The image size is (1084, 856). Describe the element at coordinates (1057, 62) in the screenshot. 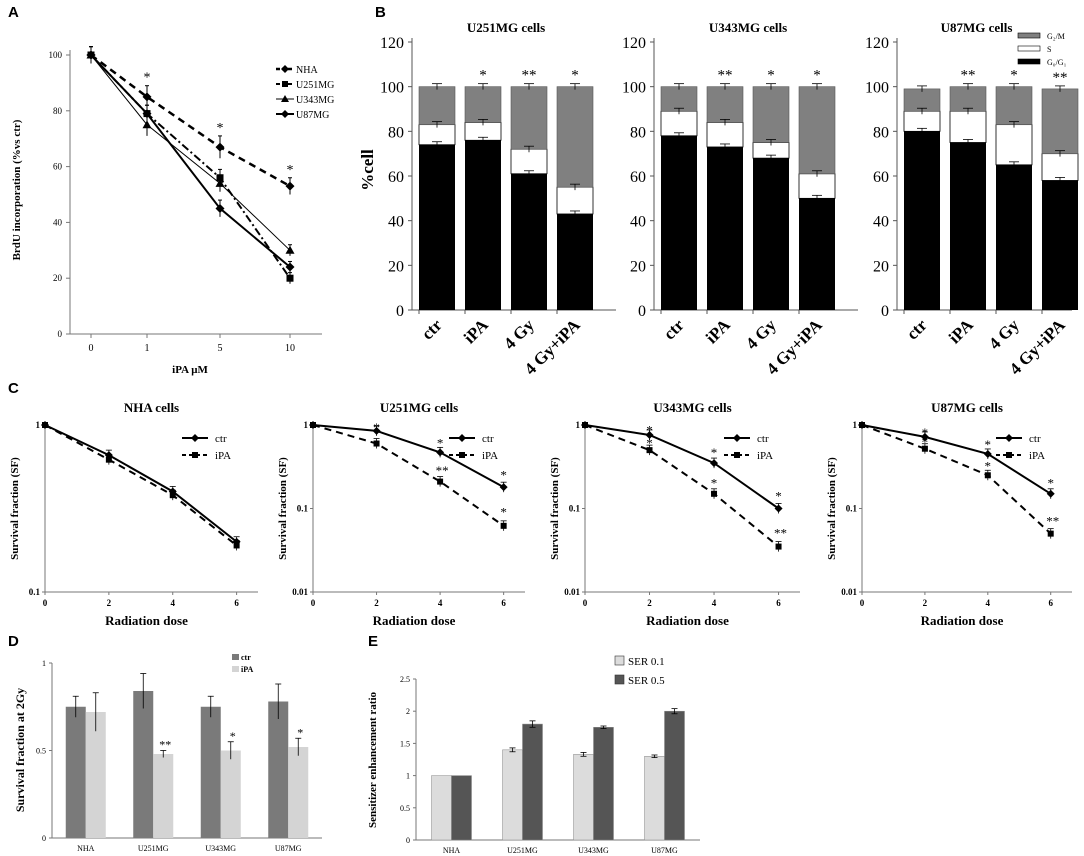

I see `b-legend-label: G₀/G₁` at that location.